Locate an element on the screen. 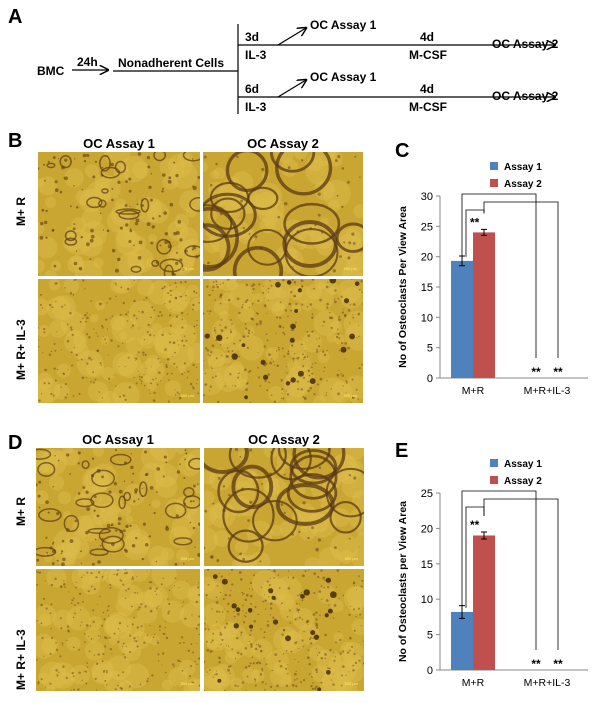 This screenshot has width=601, height=703. d-col-head-assay2: OC Assay 2 is located at coordinates (284, 439).